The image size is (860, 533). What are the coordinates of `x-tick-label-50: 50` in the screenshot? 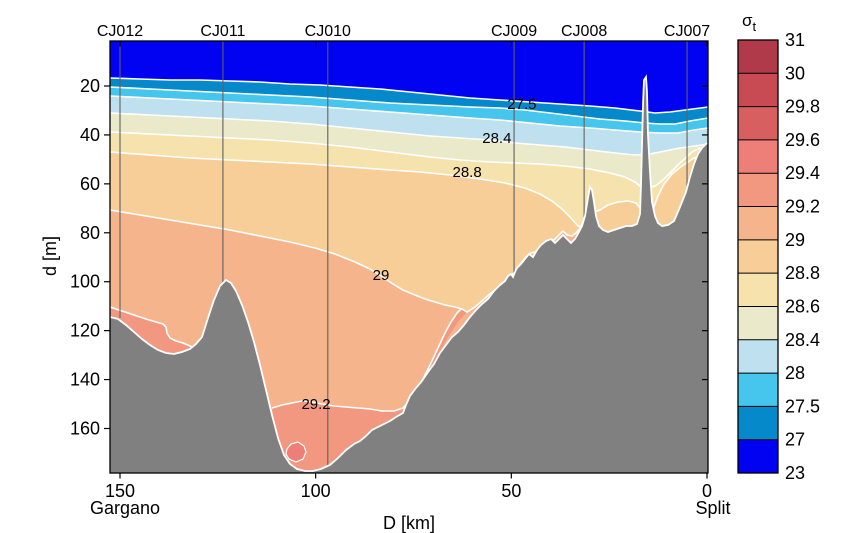 It's located at (511, 491).